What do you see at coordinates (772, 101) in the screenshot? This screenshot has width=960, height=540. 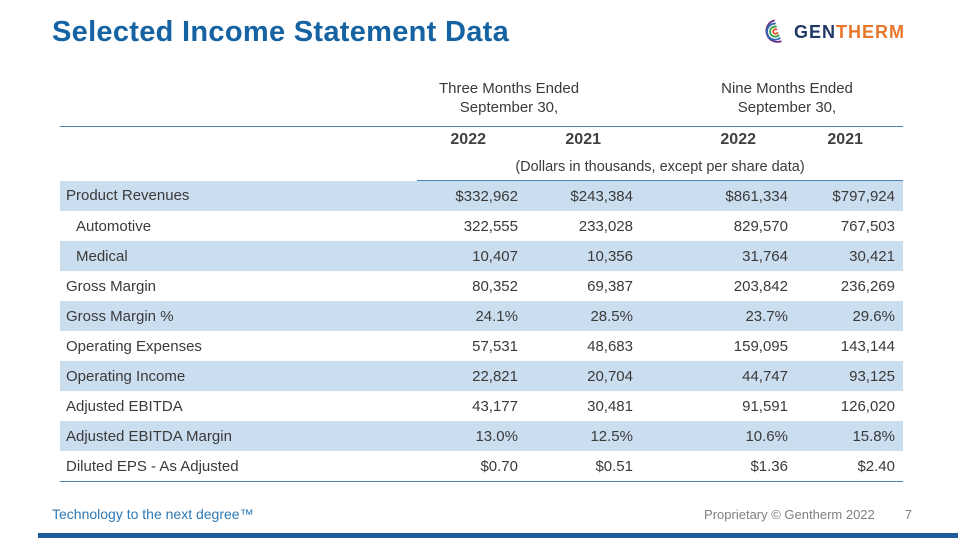 I see `col-group-nine-months: Nine Months Ended September 30,` at bounding box center [772, 101].